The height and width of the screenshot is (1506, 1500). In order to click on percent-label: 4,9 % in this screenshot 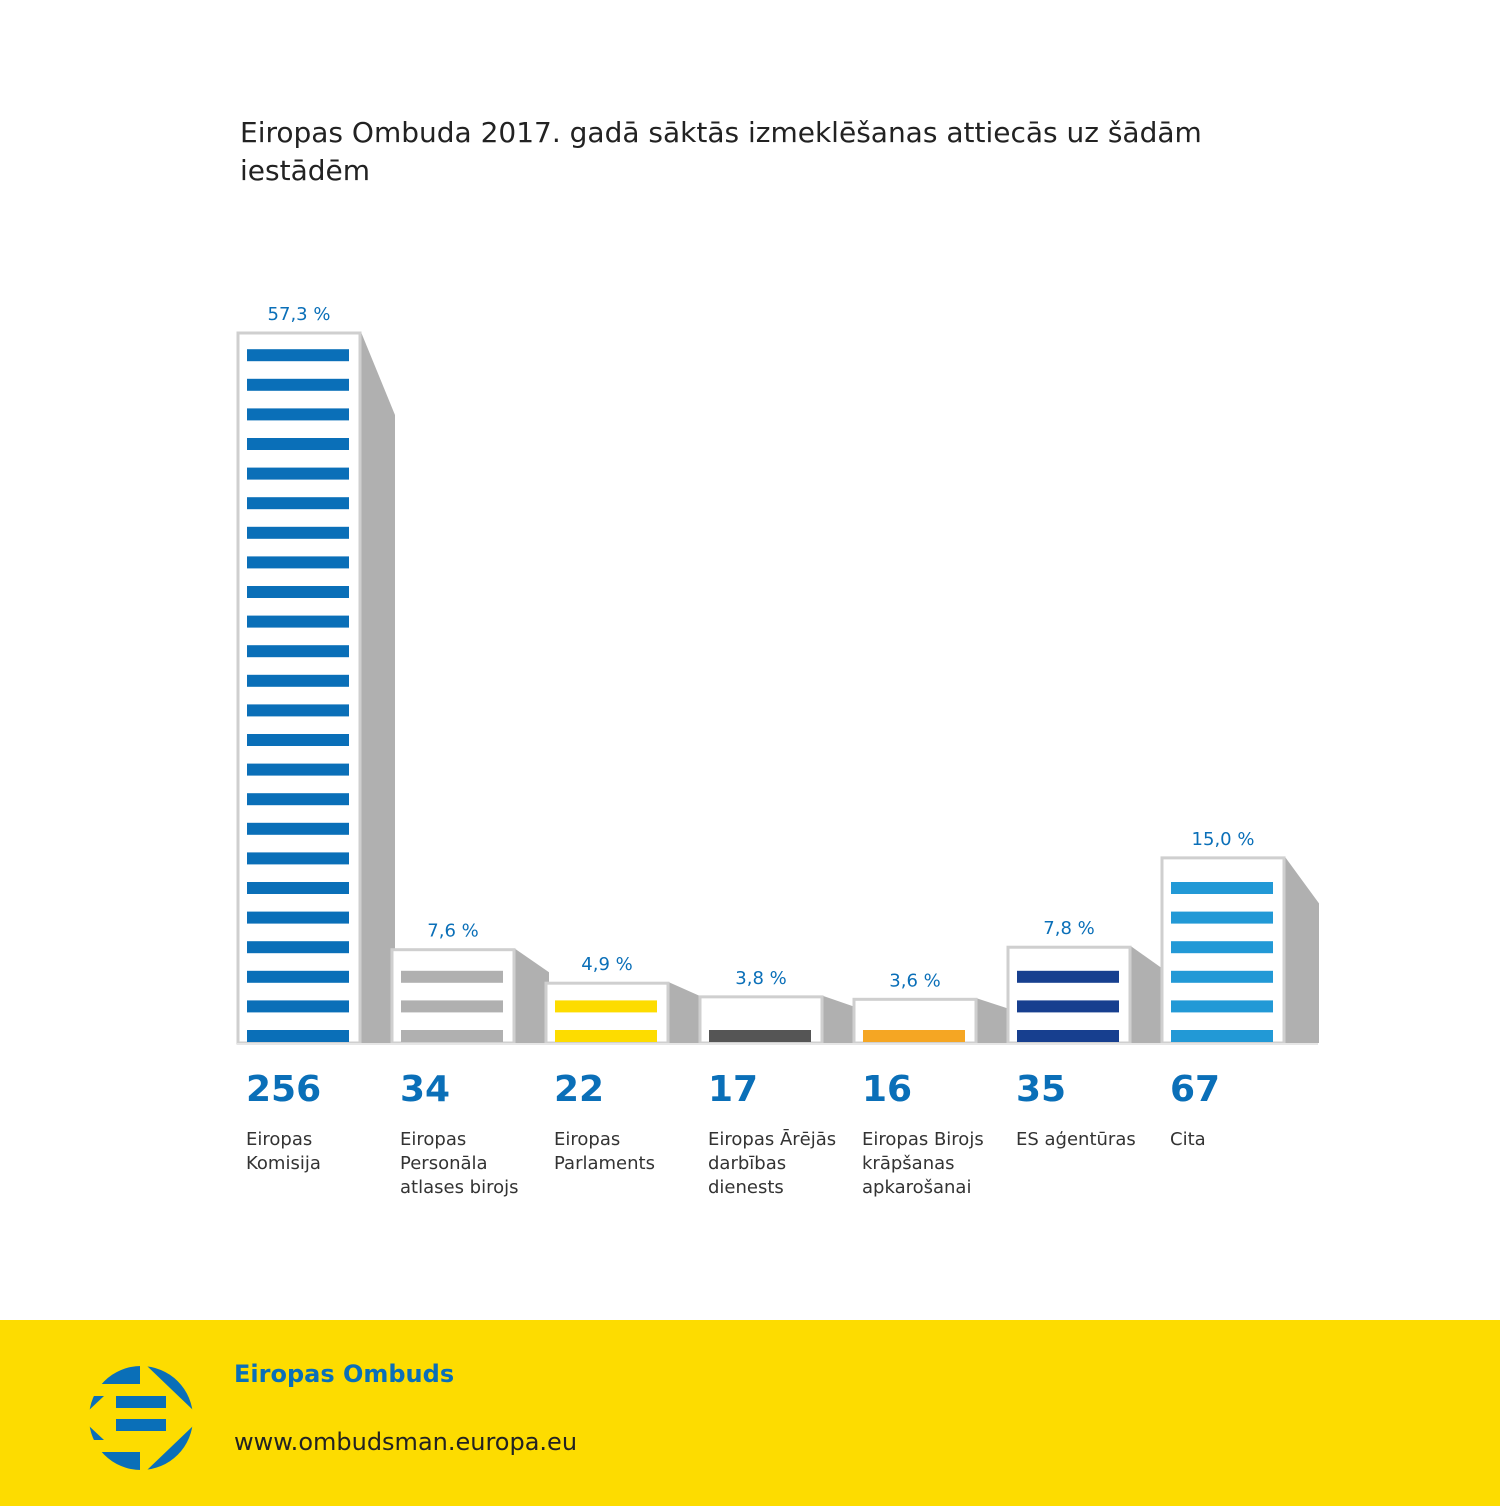, I will do `click(606, 964)`.